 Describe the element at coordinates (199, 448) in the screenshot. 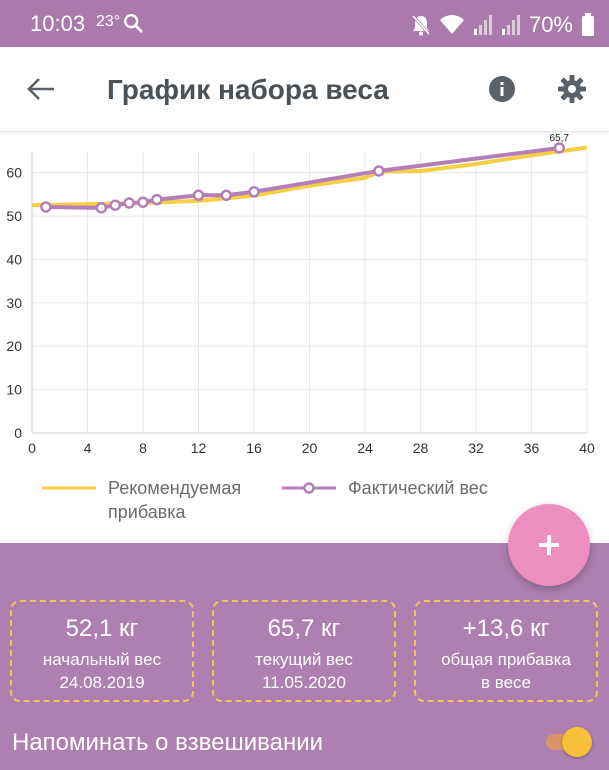

I see `x-tick-label: 12` at that location.